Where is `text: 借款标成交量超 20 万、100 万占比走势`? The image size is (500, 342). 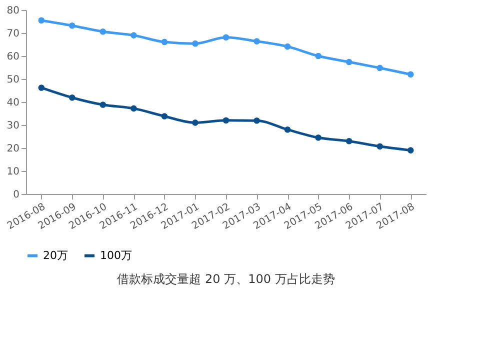 text: 借款标成交量超 20 万、100 万占比走势 is located at coordinates (226, 279).